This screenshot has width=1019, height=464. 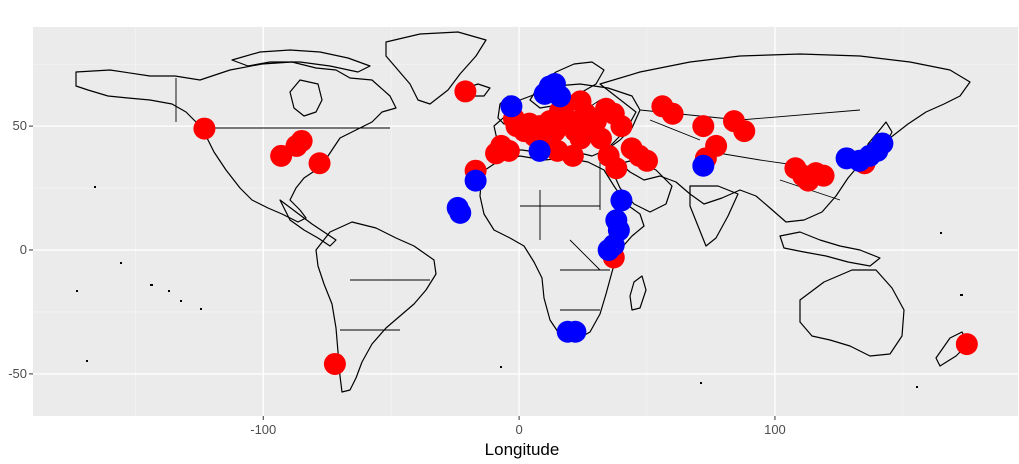 I want to click on new-zealand-outline, so click(x=952, y=349).